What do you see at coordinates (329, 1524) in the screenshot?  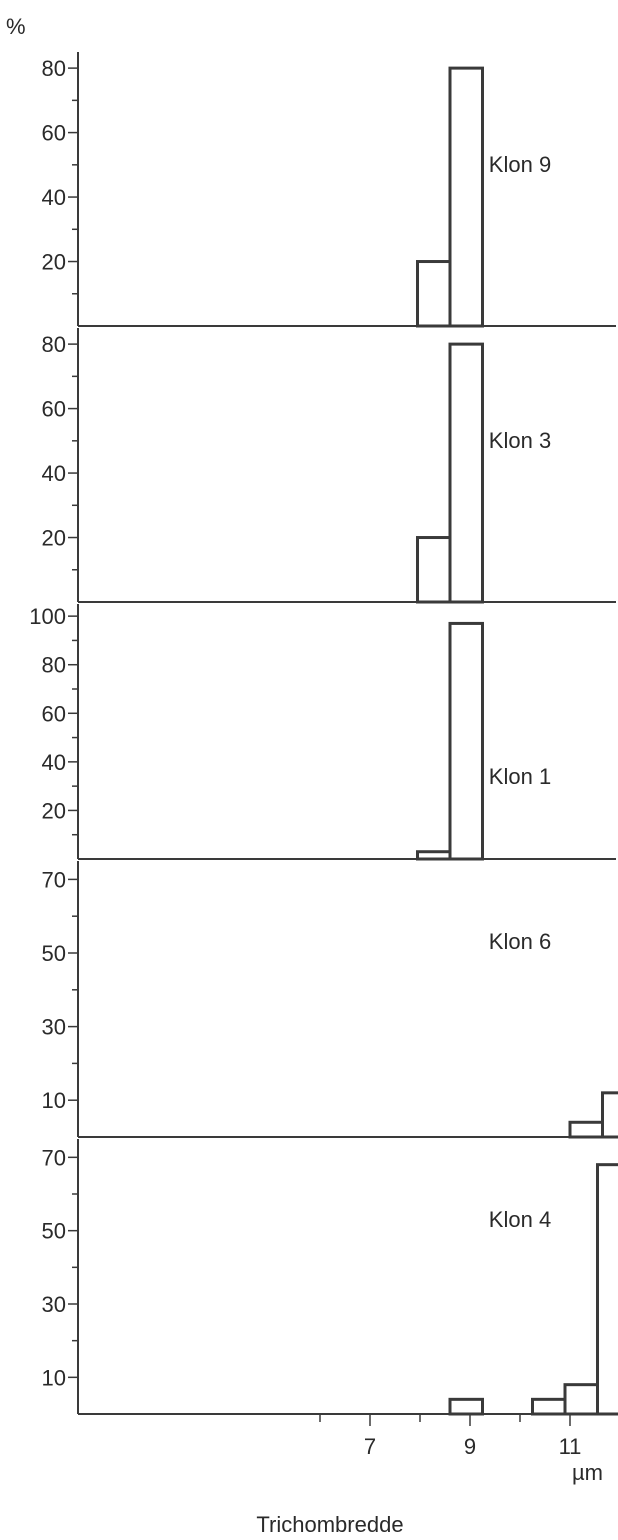 I see `x-axis-title: Trichombredde` at bounding box center [329, 1524].